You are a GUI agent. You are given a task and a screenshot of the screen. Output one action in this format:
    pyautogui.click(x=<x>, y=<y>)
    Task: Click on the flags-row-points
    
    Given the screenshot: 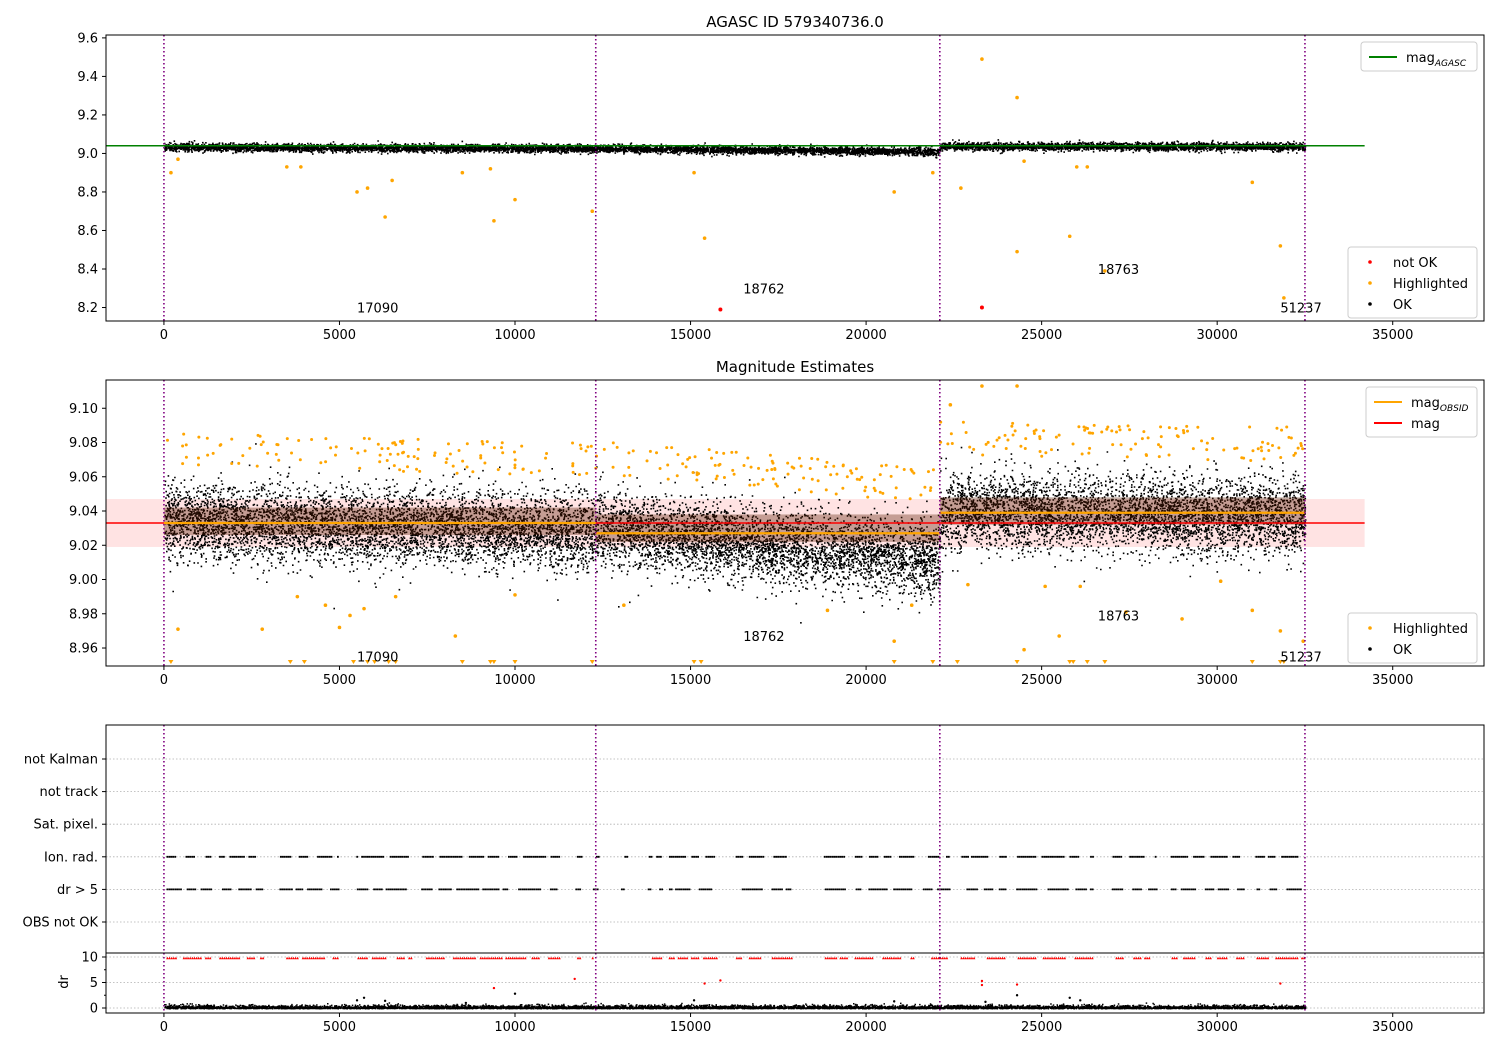 What is the action you would take?
    pyautogui.click(x=734, y=889)
    